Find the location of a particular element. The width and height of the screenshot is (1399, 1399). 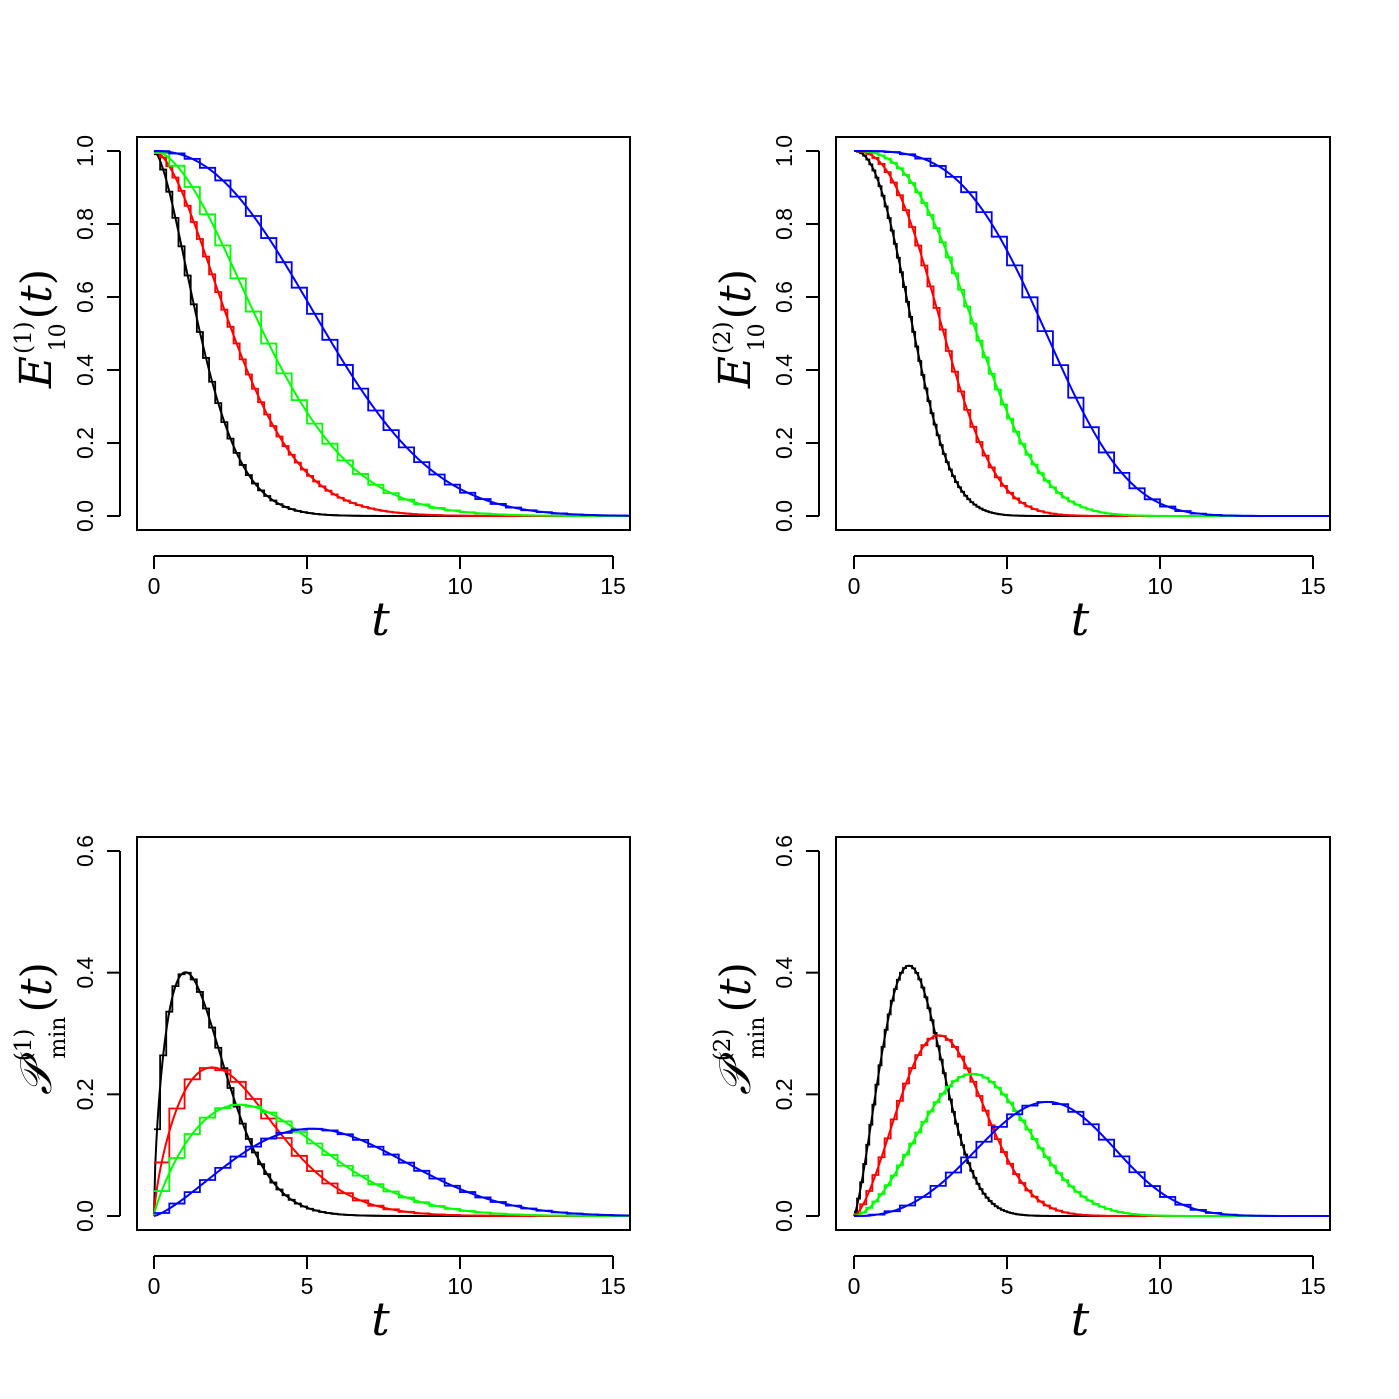

series-steps-red is located at coordinates (391, 334).